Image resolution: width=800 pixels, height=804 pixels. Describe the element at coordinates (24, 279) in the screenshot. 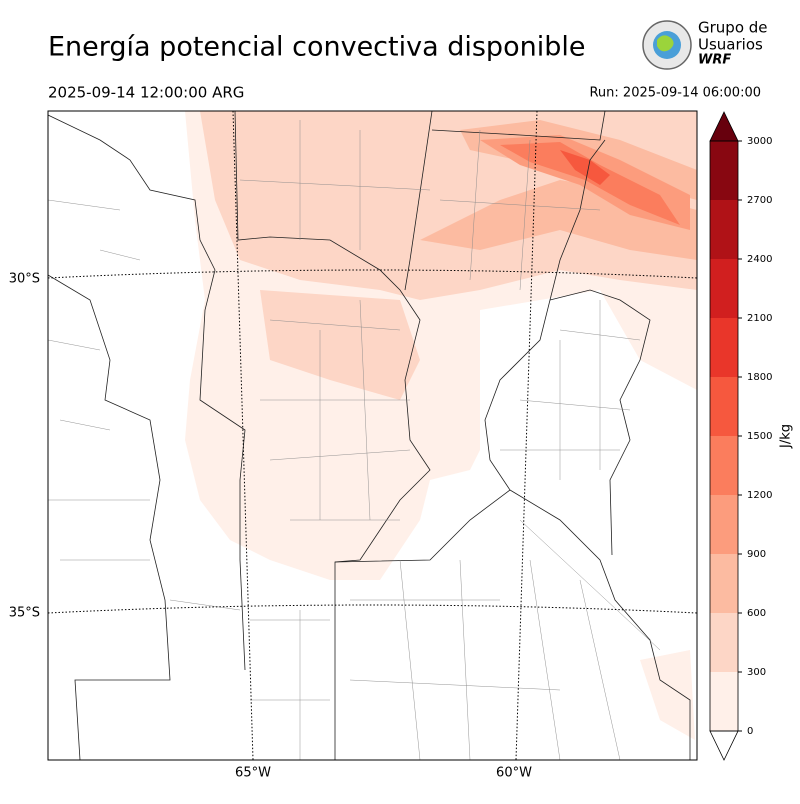

I see `lat-label: 30°S` at that location.